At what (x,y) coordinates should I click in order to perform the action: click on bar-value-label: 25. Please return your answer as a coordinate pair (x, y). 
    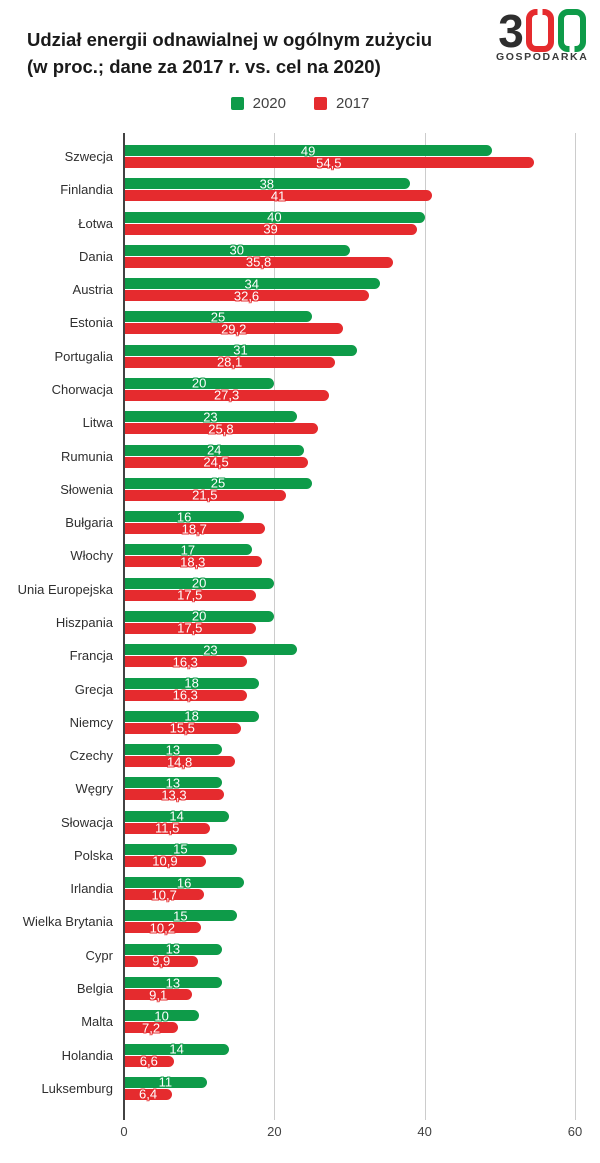
    Looking at the image, I should click on (218, 317).